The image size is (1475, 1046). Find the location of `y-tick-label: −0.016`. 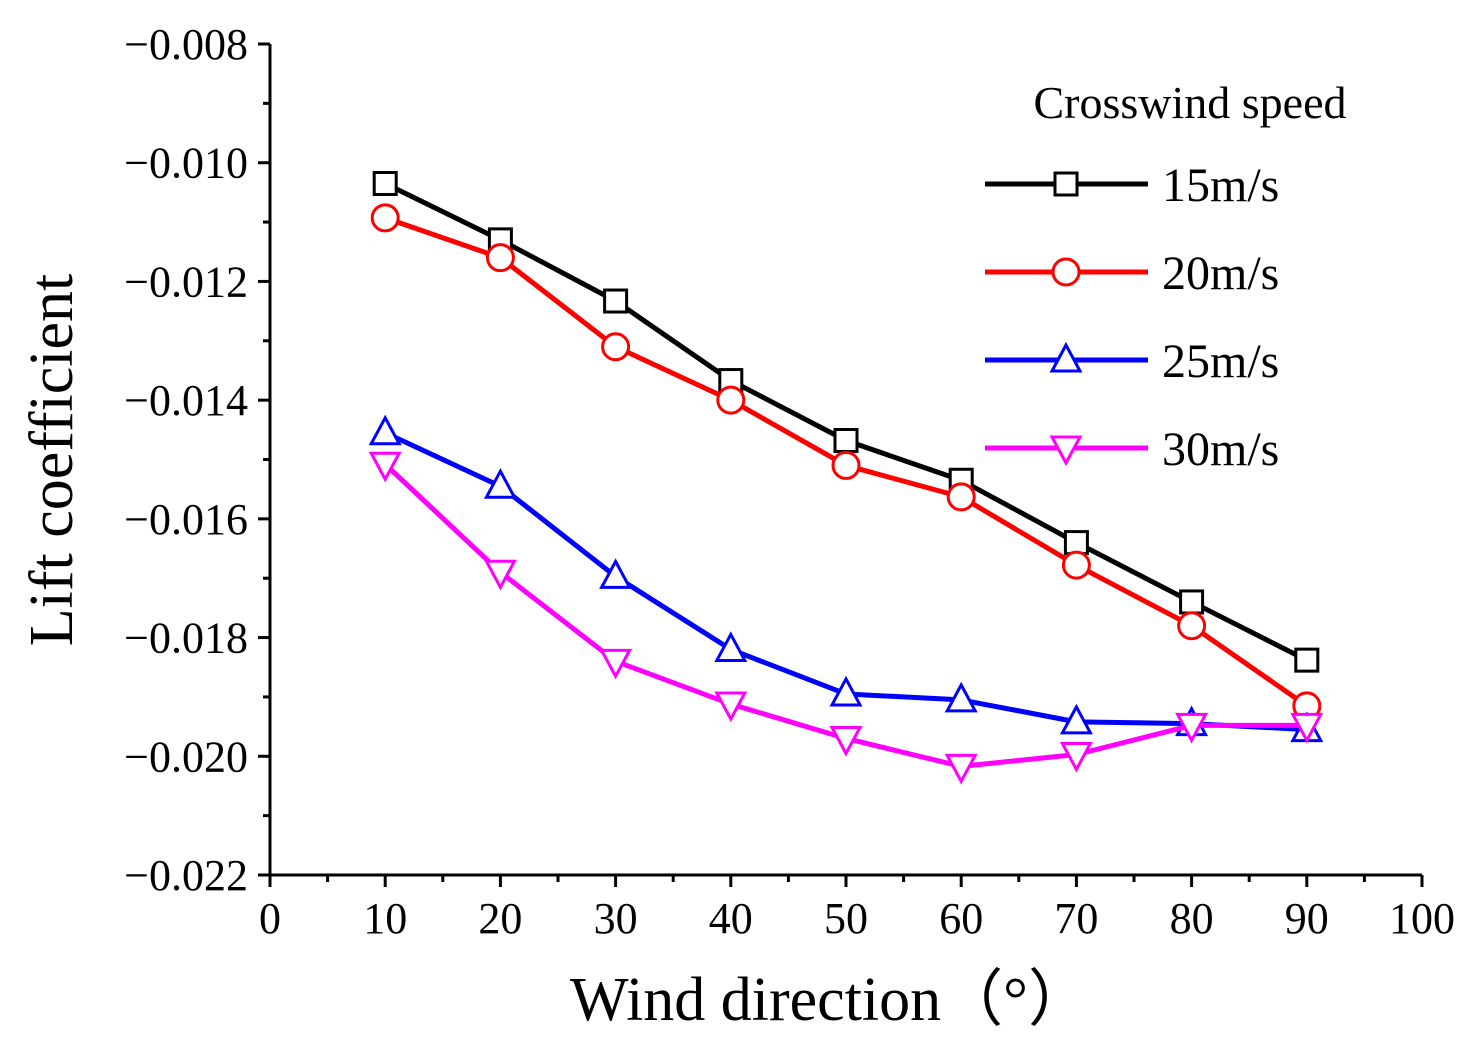

y-tick-label: −0.016 is located at coordinates (186, 519).